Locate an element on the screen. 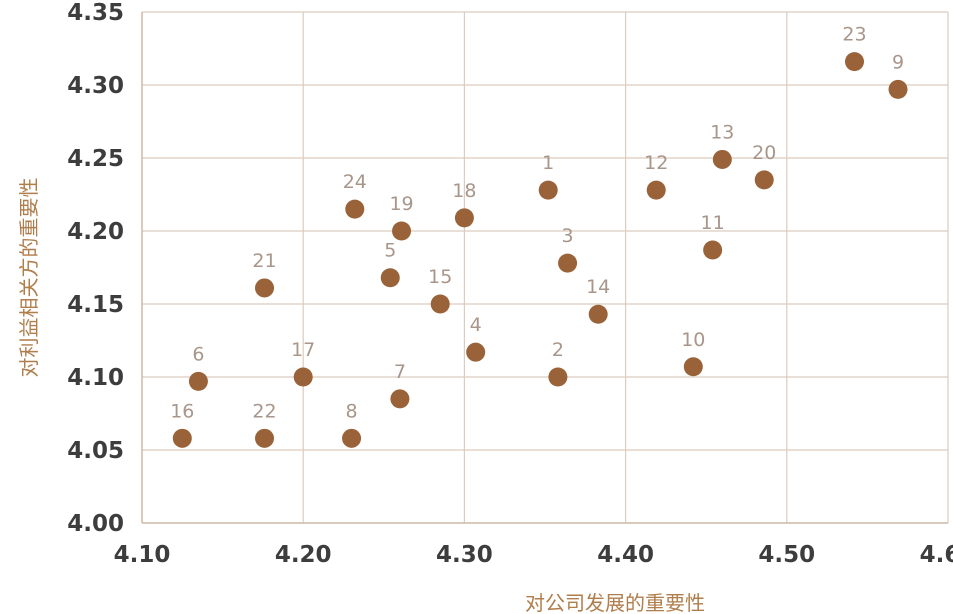  x-tick-label: 4.60 is located at coordinates (936, 555).